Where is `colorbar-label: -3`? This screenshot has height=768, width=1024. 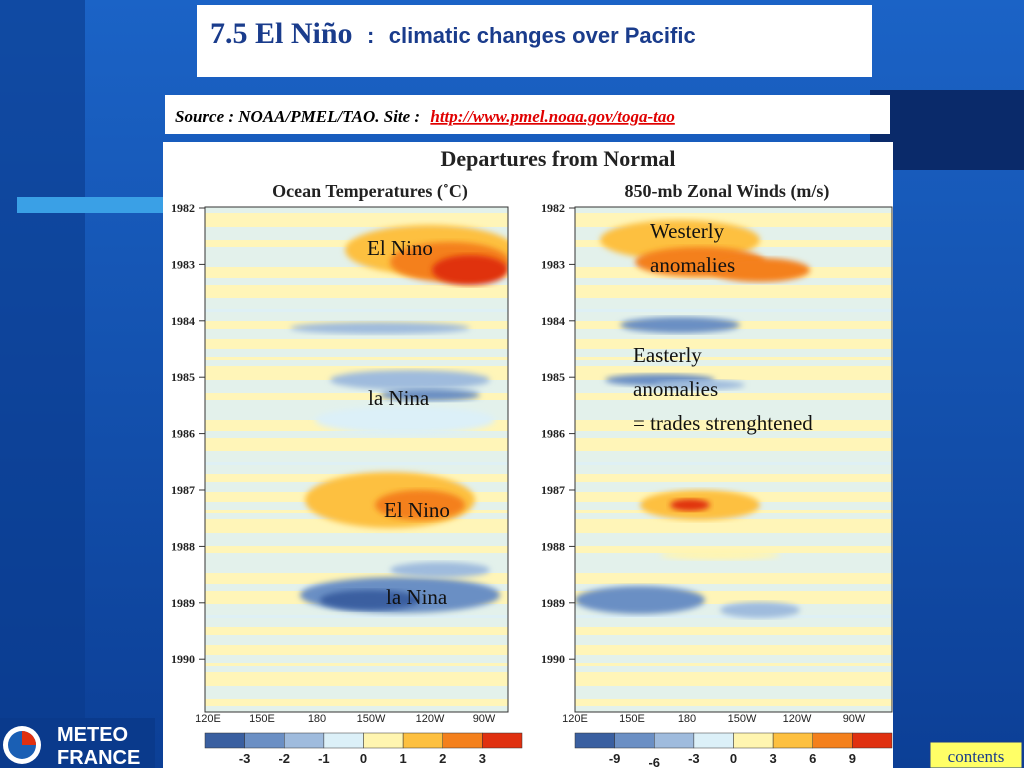
colorbar-label: -3 is located at coordinates (694, 758).